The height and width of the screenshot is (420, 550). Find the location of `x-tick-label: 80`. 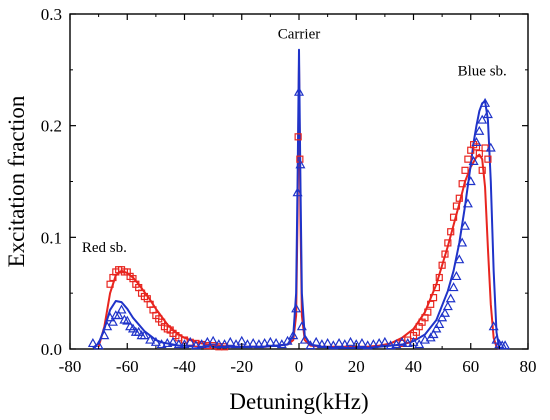

x-tick-label: 80 is located at coordinates (528, 366).